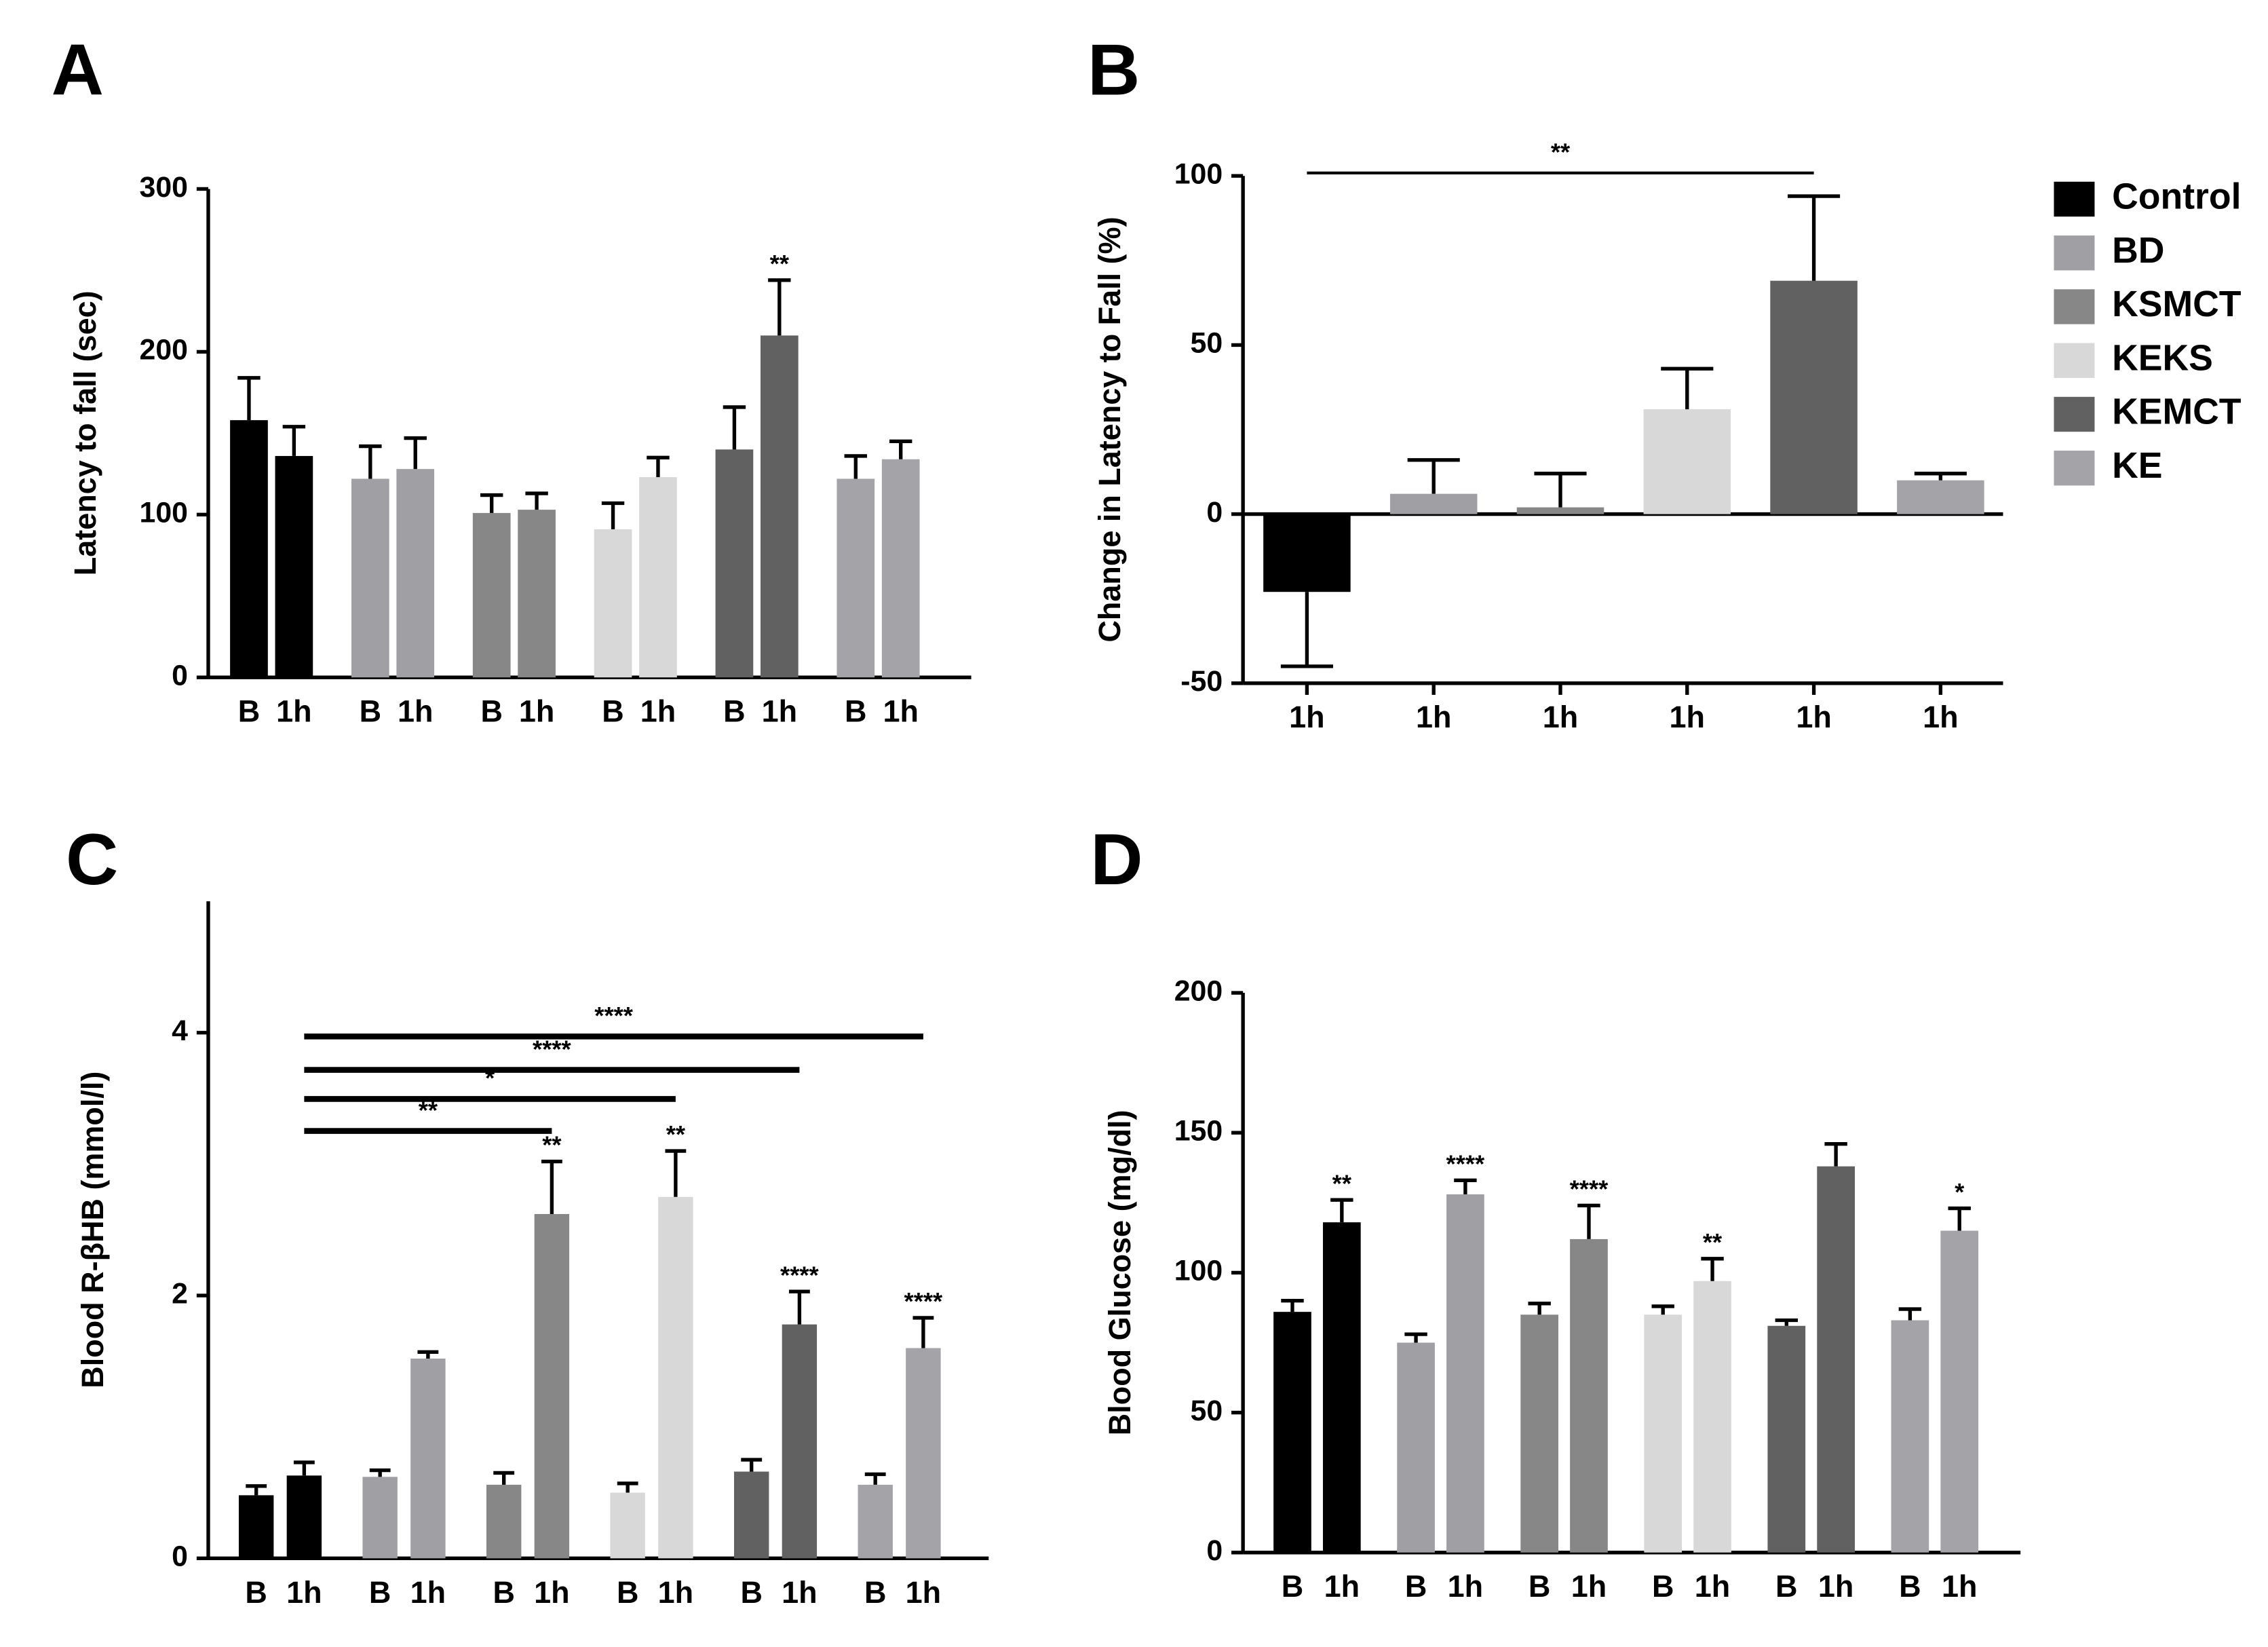 This screenshot has height=1647, width=2268. Describe the element at coordinates (1561, 152) in the screenshot. I see `bracket-label: **` at that location.